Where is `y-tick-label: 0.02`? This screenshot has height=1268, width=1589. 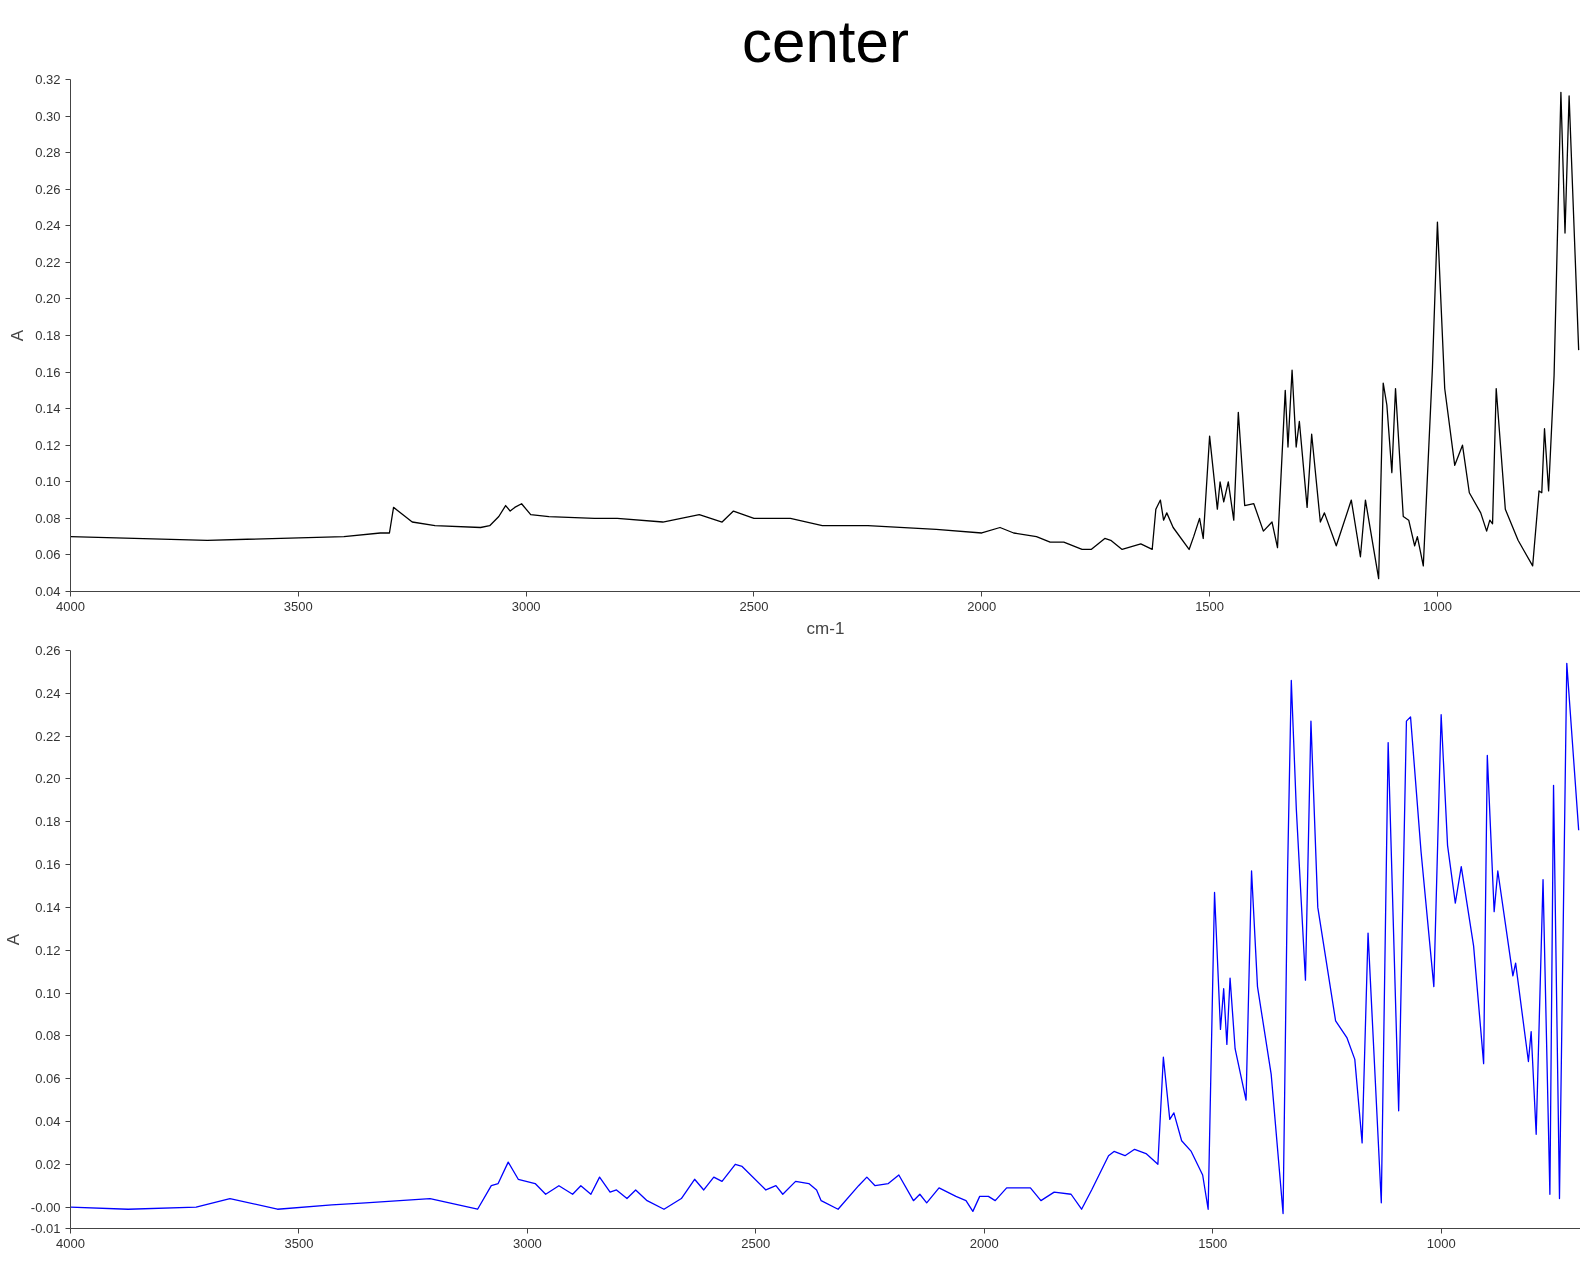 y-tick-label: 0.02 is located at coordinates (48, 1164).